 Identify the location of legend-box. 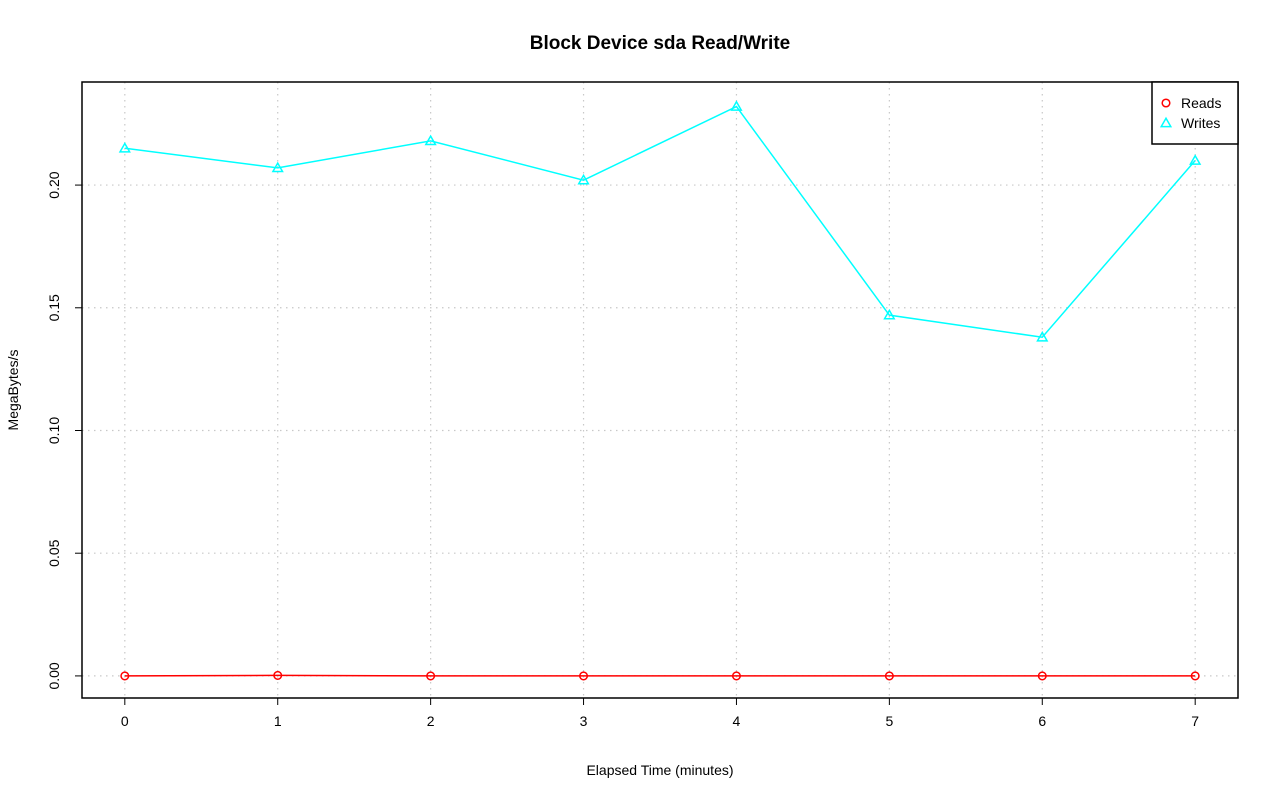
(1195, 113).